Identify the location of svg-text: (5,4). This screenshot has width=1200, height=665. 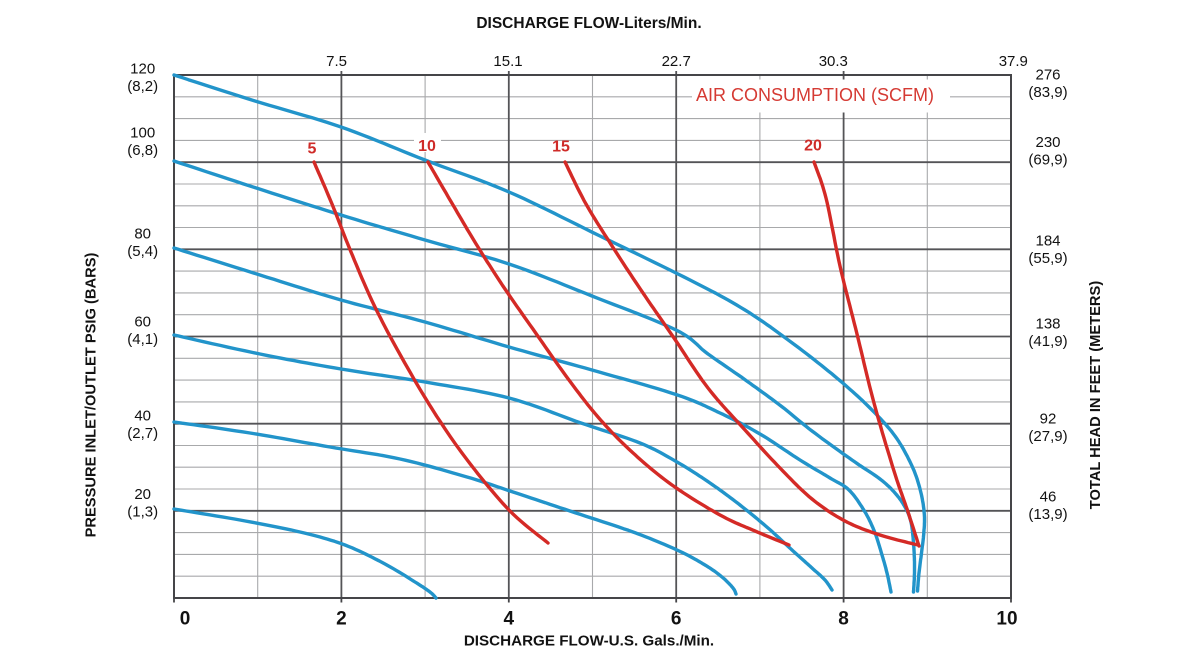
(142, 251).